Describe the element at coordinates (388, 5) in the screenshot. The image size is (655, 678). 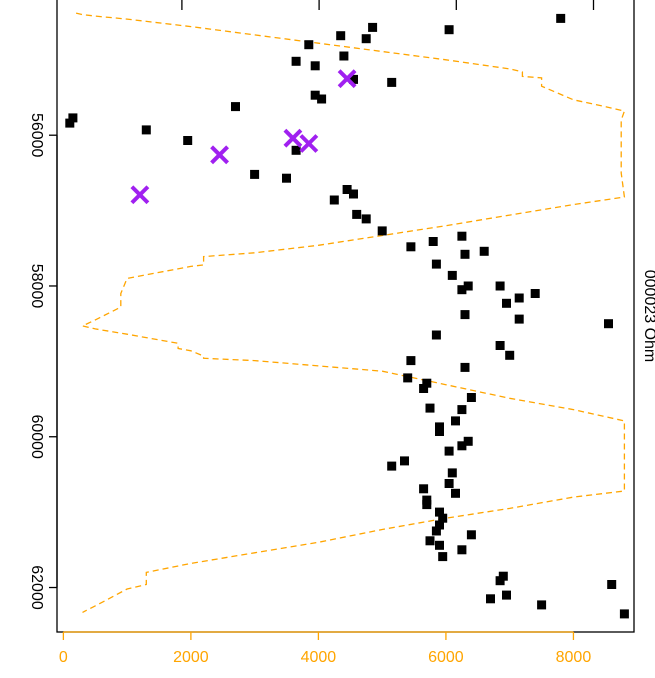
I see `top-axis` at that location.